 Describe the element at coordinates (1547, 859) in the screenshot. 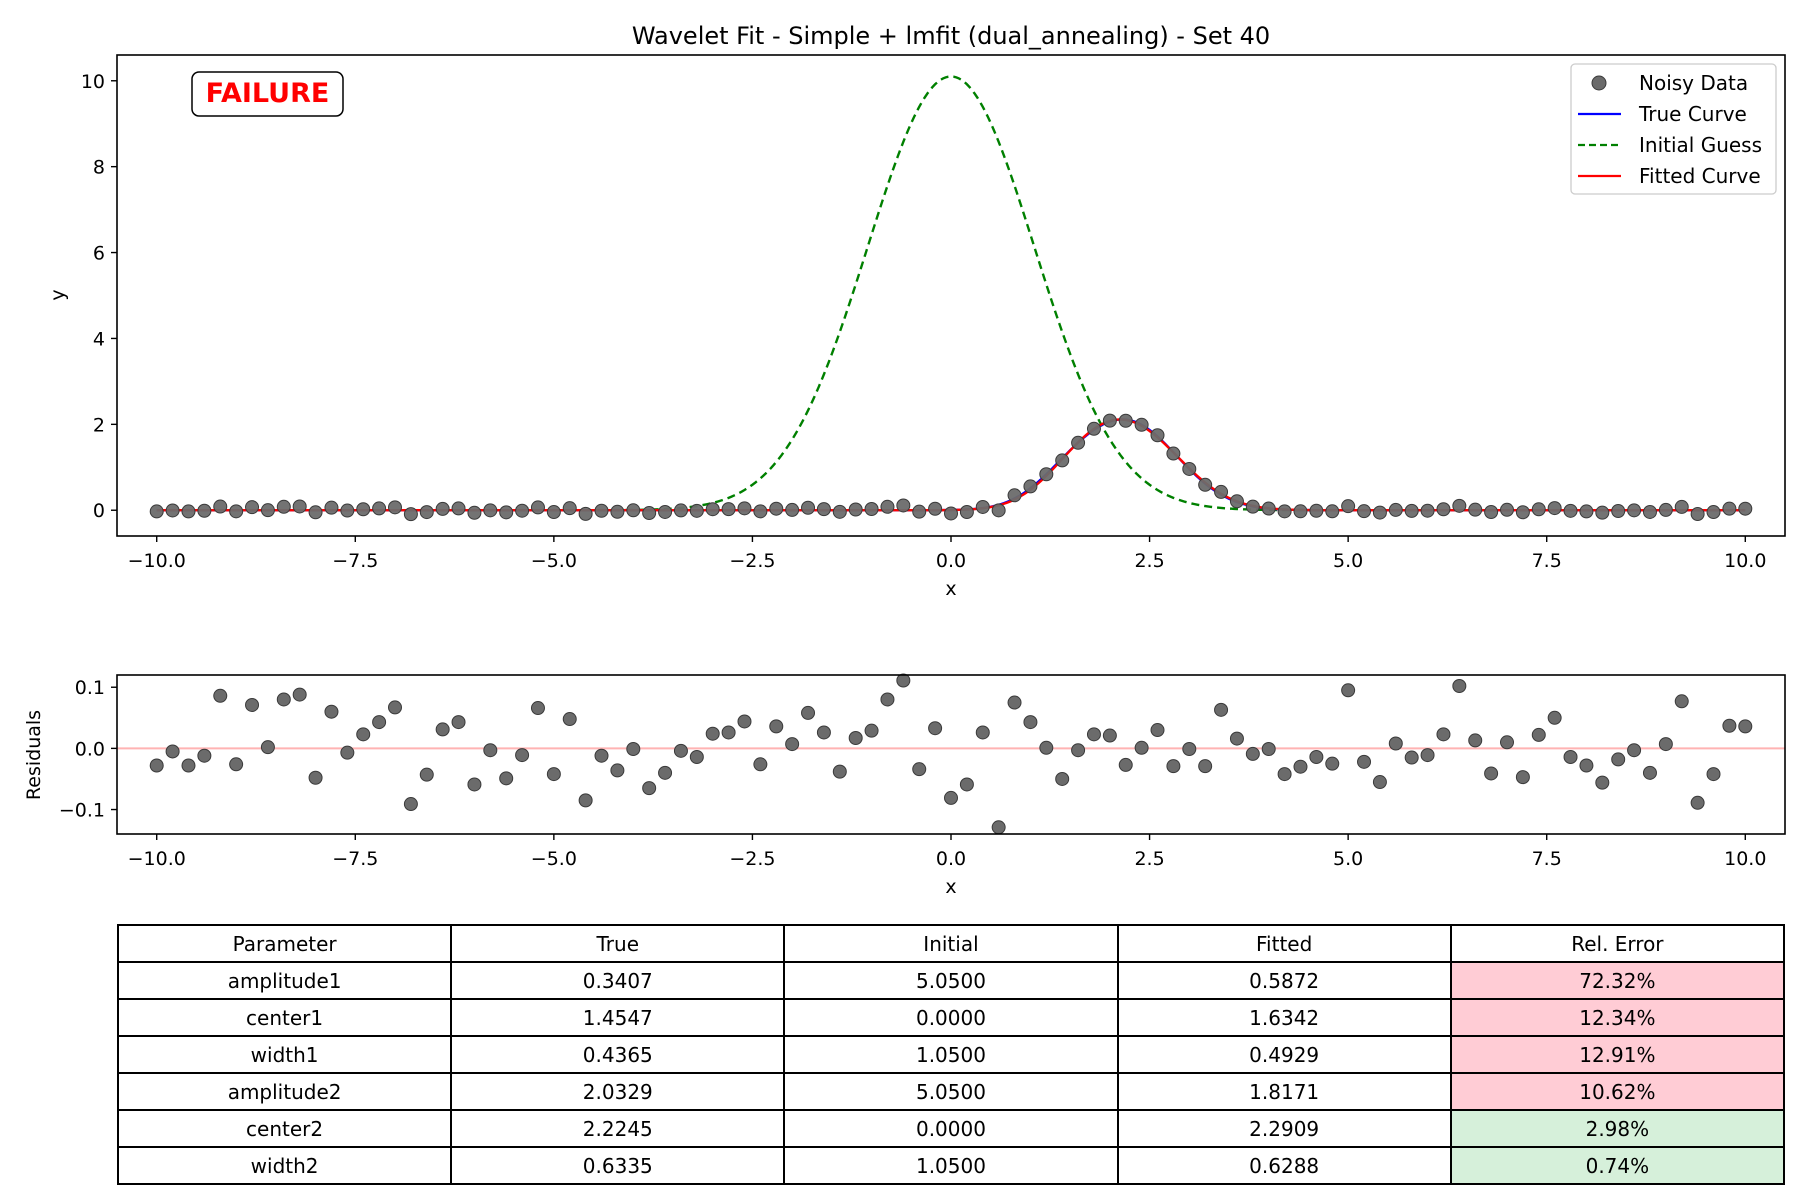

I see `x-tick-label: 7.5` at that location.